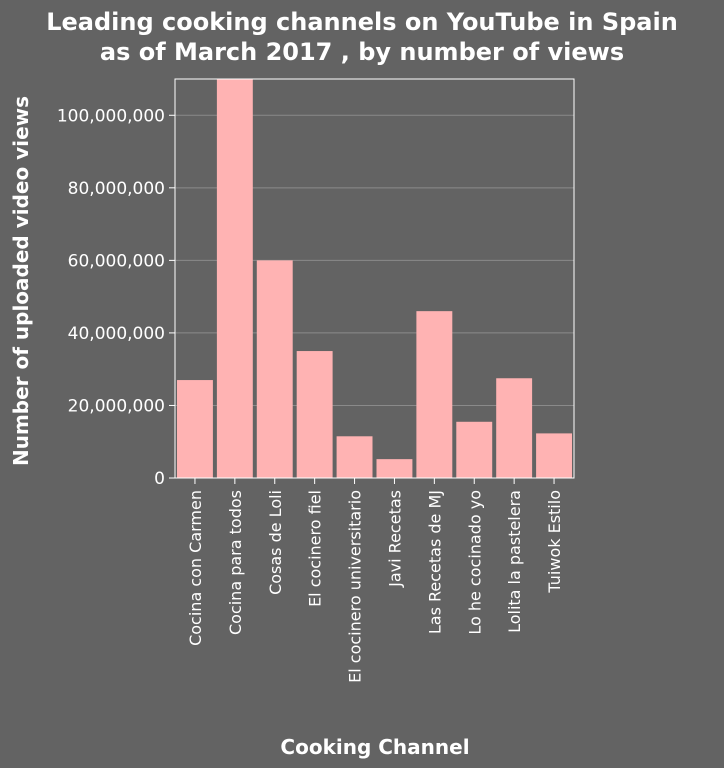 This screenshot has width=724, height=768. Describe the element at coordinates (434, 562) in the screenshot. I see `x-tick-label: Las Recetas de MJ` at that location.